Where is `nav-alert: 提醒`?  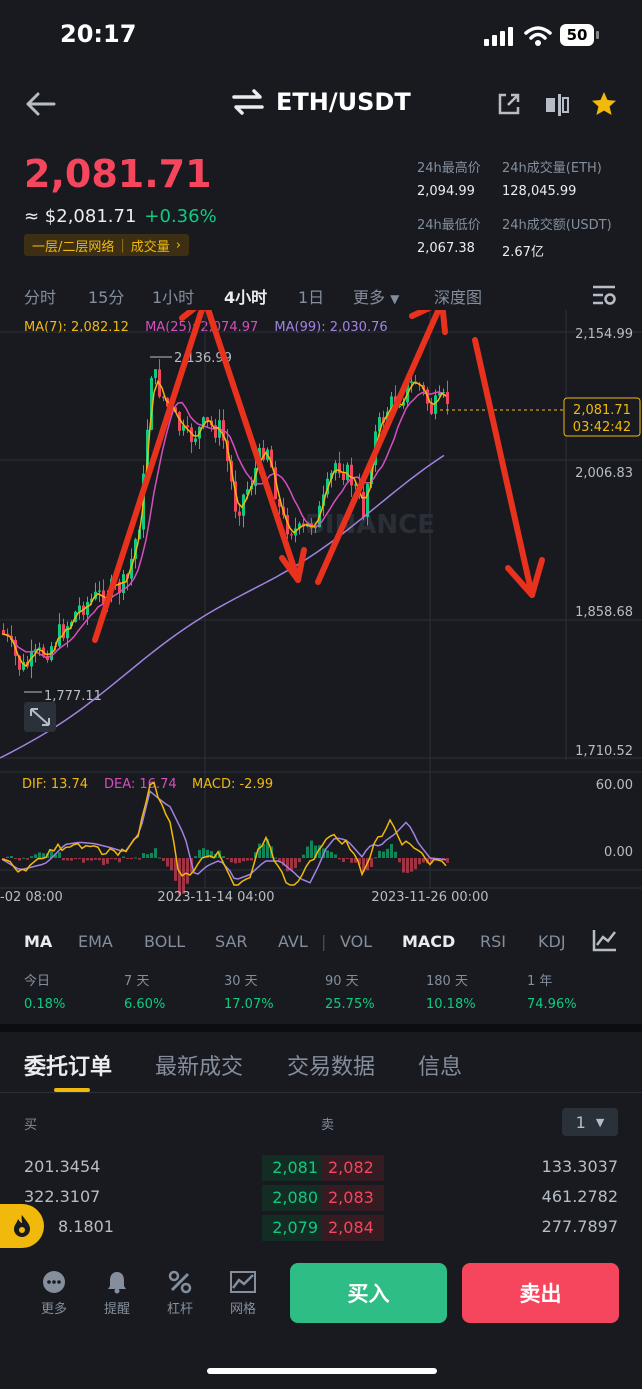
nav-alert: 提醒 is located at coordinates (117, 1293).